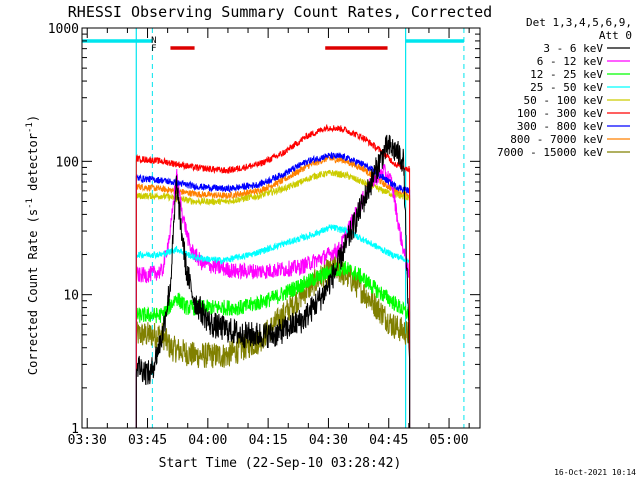  I want to click on legend-label-1: 6 - 12 keV, so click(570, 61).